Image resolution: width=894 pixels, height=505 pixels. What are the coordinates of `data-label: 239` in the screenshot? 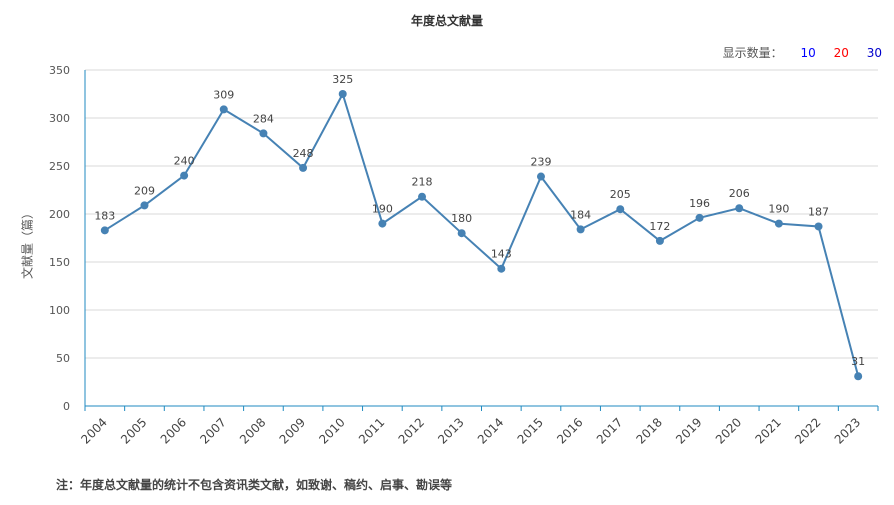 It's located at (540, 162).